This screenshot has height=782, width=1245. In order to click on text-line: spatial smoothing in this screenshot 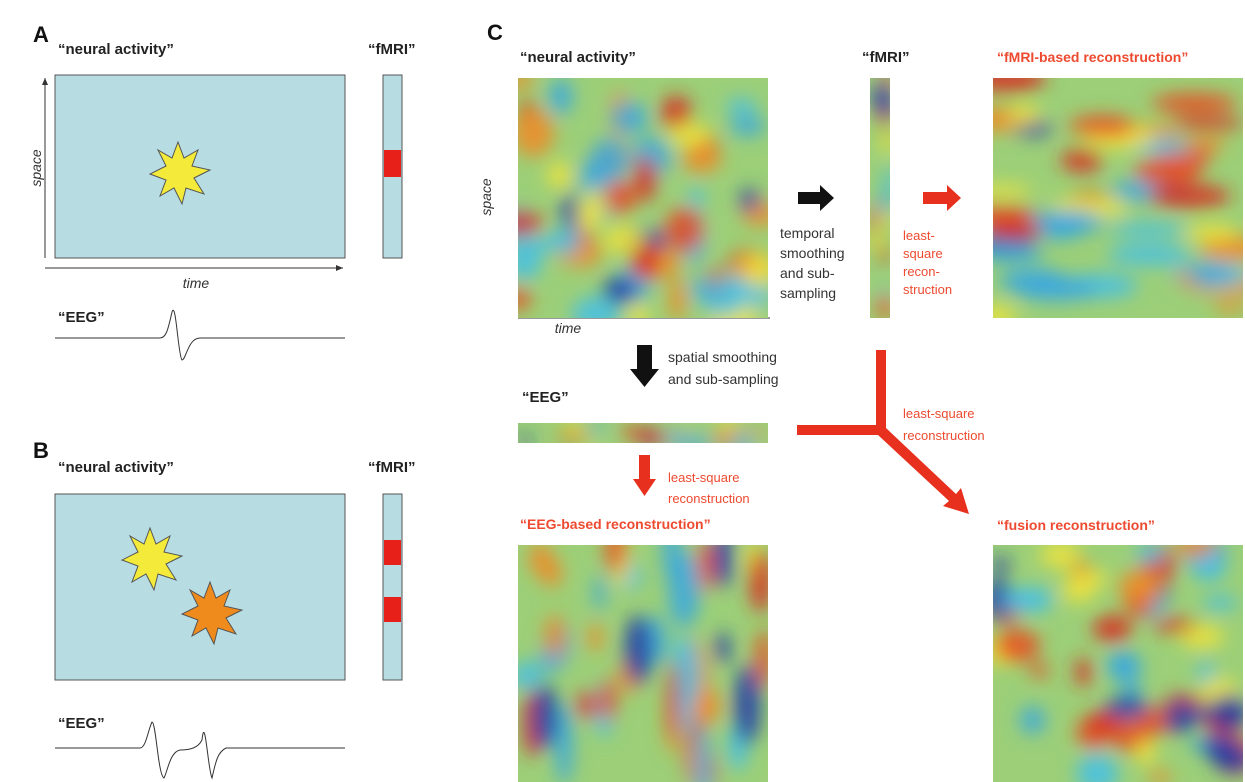, I will do `click(722, 357)`.